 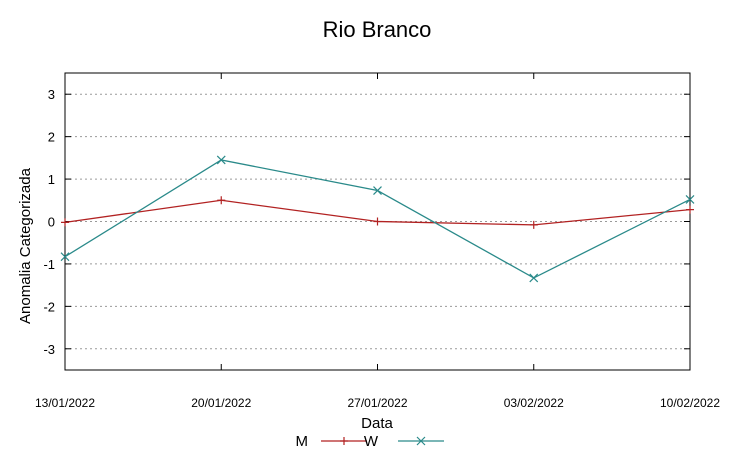 What do you see at coordinates (51, 179) in the screenshot?
I see `y-tick-label: 1` at bounding box center [51, 179].